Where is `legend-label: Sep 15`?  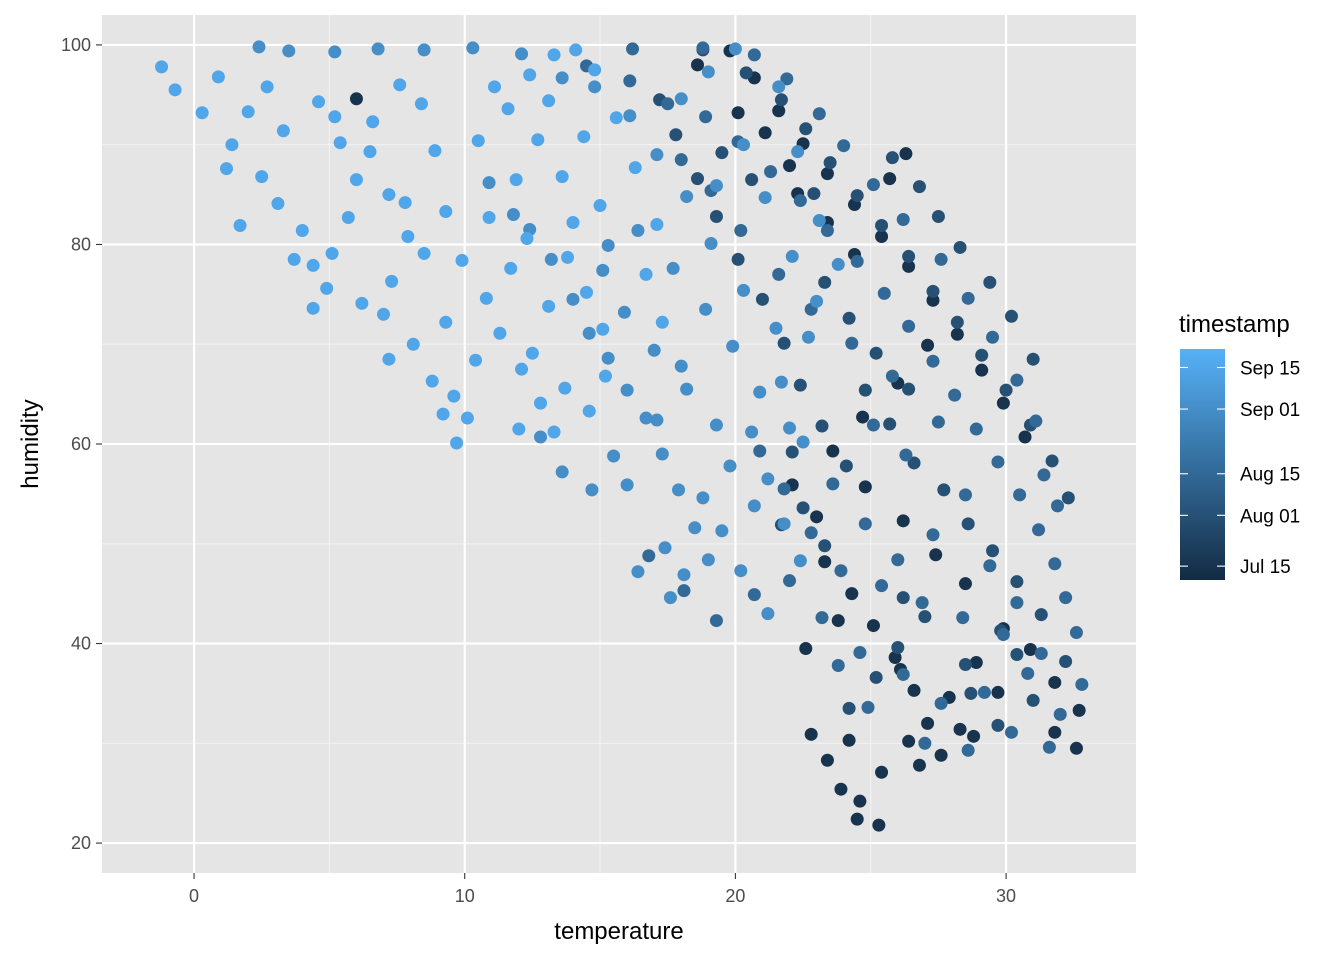
legend-label: Sep 15 is located at coordinates (1270, 368).